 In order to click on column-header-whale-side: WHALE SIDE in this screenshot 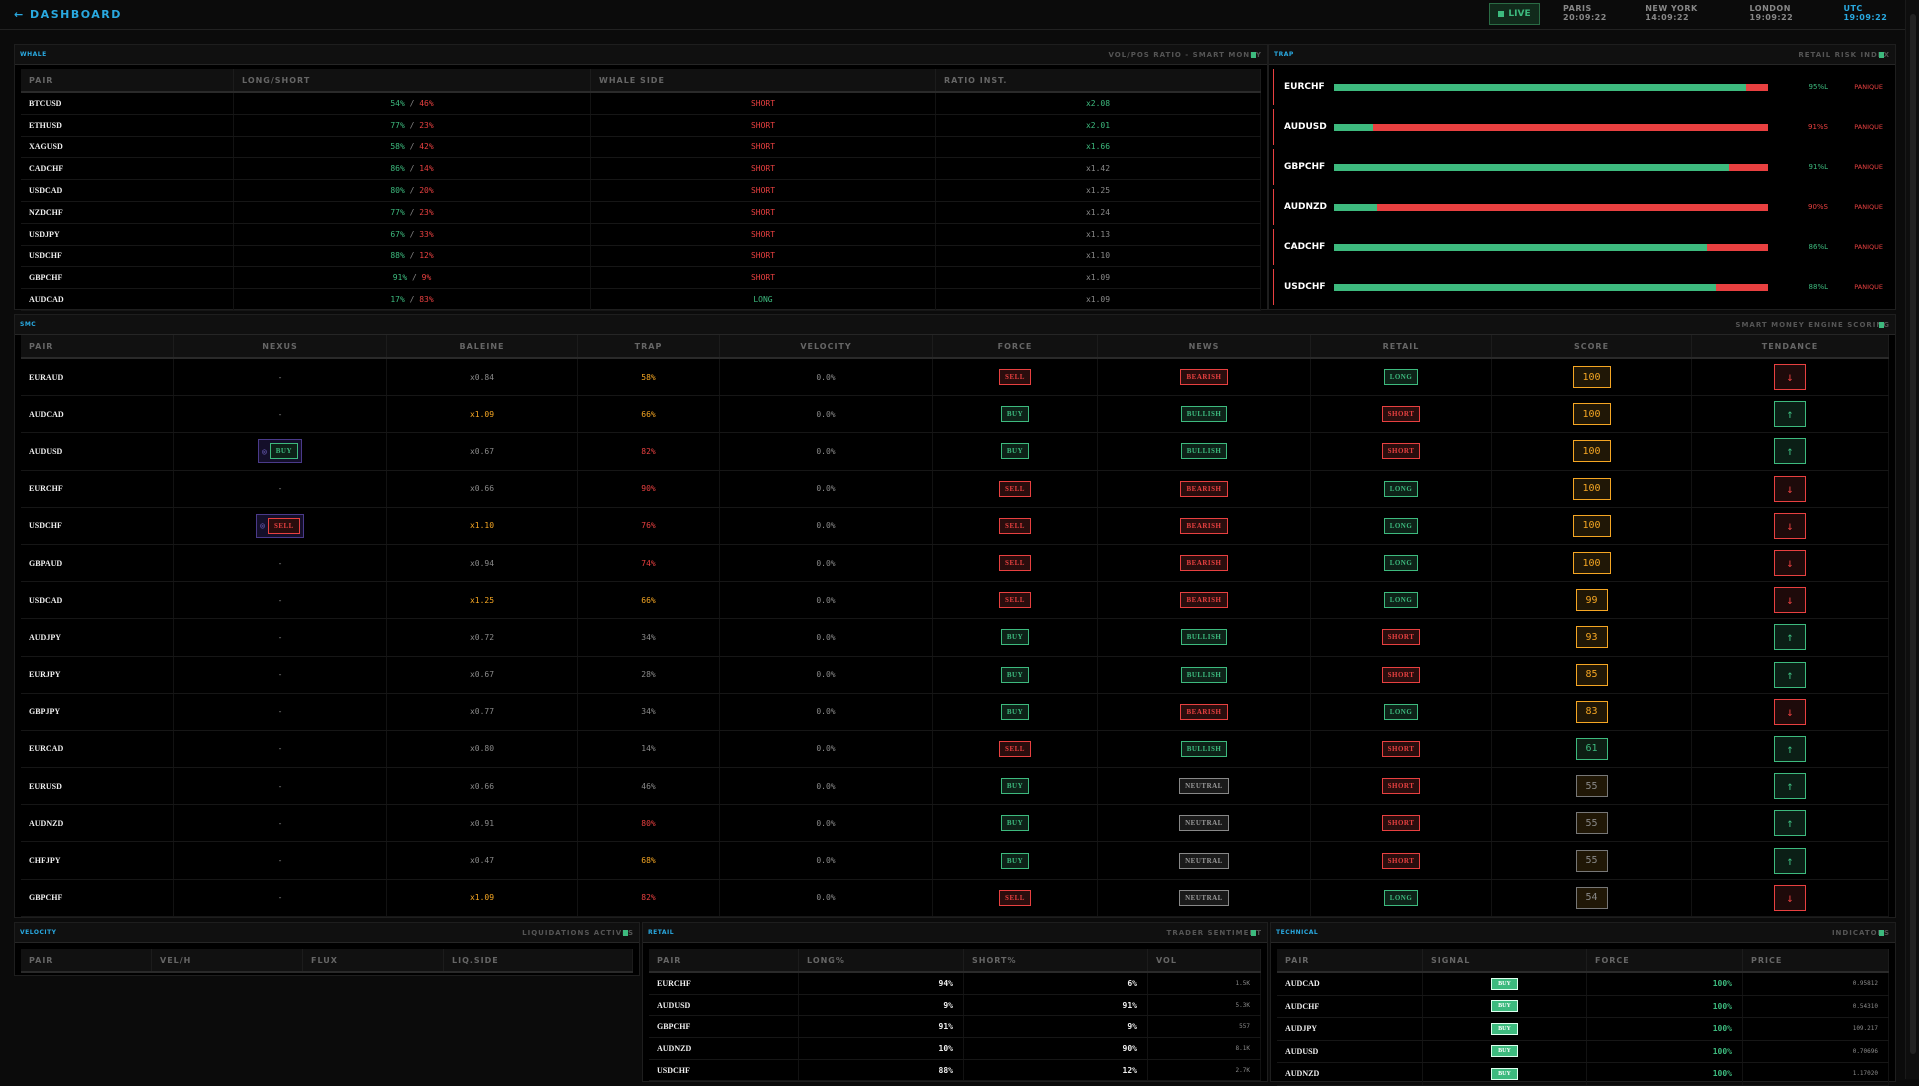, I will do `click(763, 80)`.